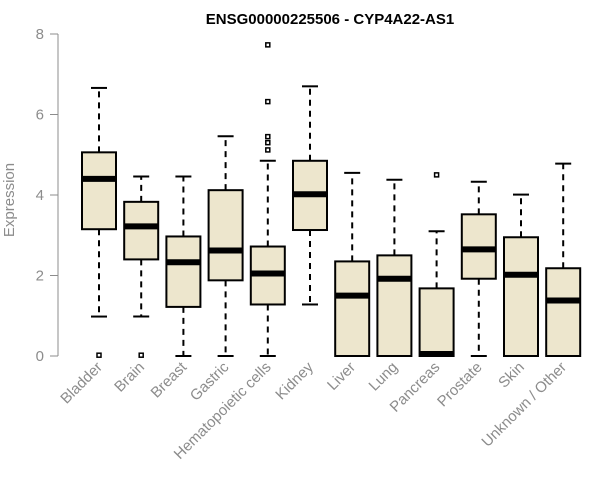 This screenshot has width=600, height=500. I want to click on y-tick-label: 4, so click(40, 195).